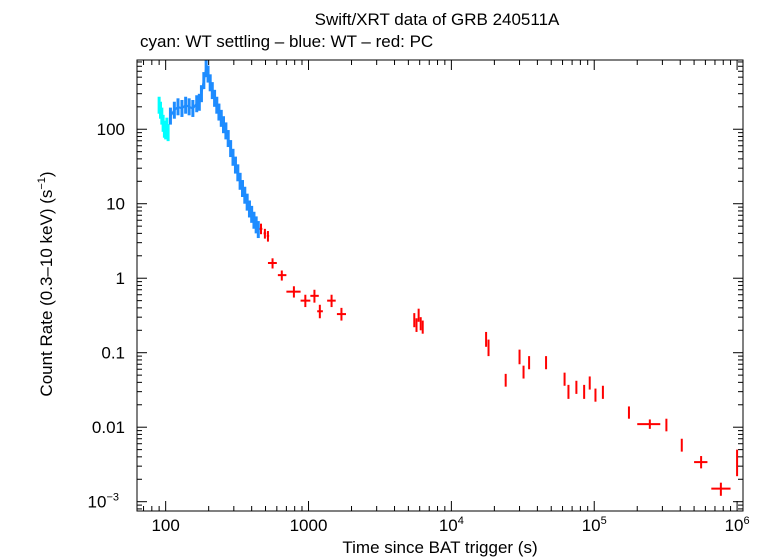  I want to click on x-tick-label: 10⁵, so click(594, 525).